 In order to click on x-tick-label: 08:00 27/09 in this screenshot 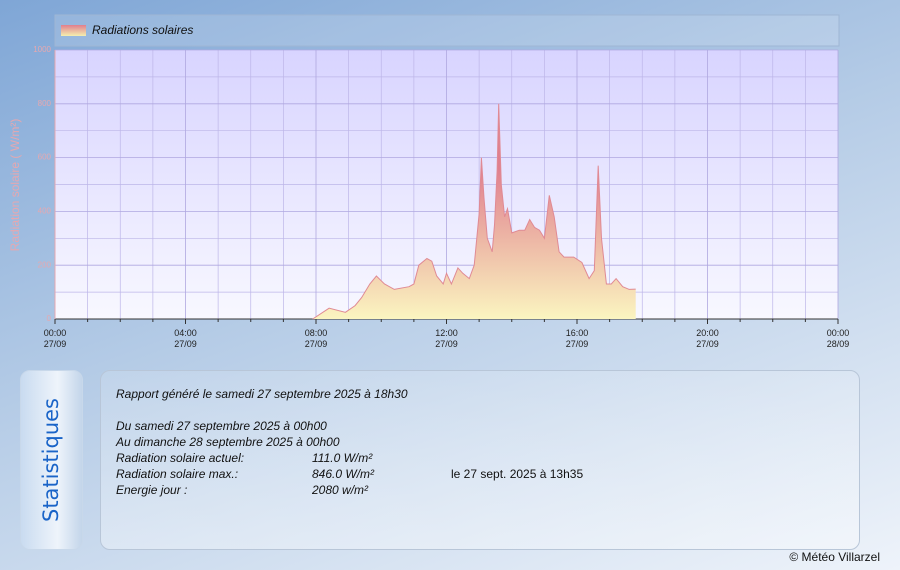, I will do `click(316, 338)`.